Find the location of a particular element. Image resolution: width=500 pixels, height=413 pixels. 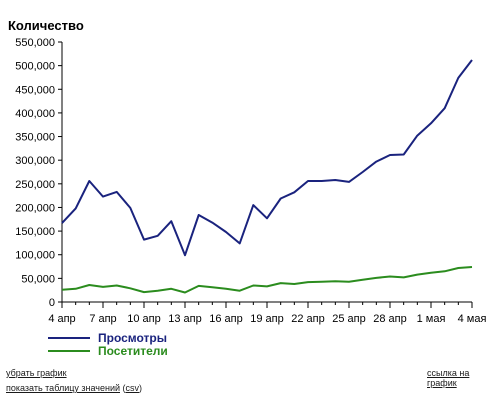

remove-chart-link: убрать график is located at coordinates (36, 373).